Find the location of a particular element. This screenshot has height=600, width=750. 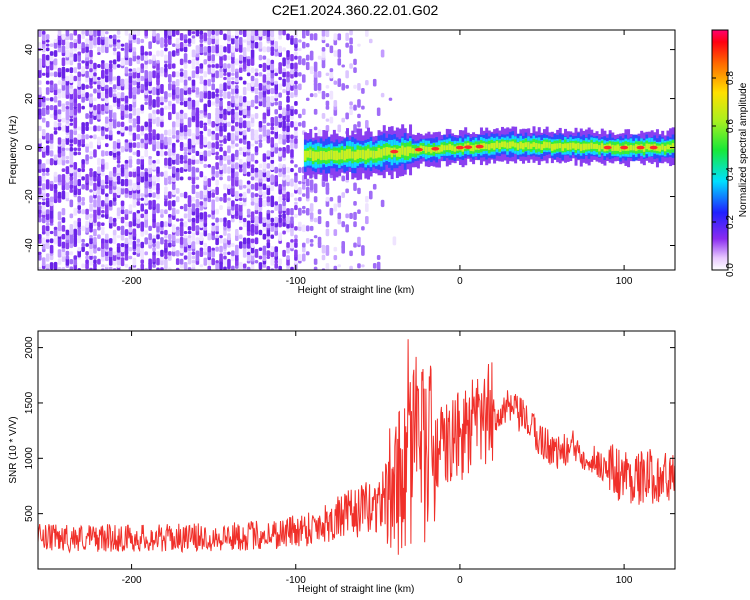

colorbar-tick-label: 0.8 is located at coordinates (730, 78).